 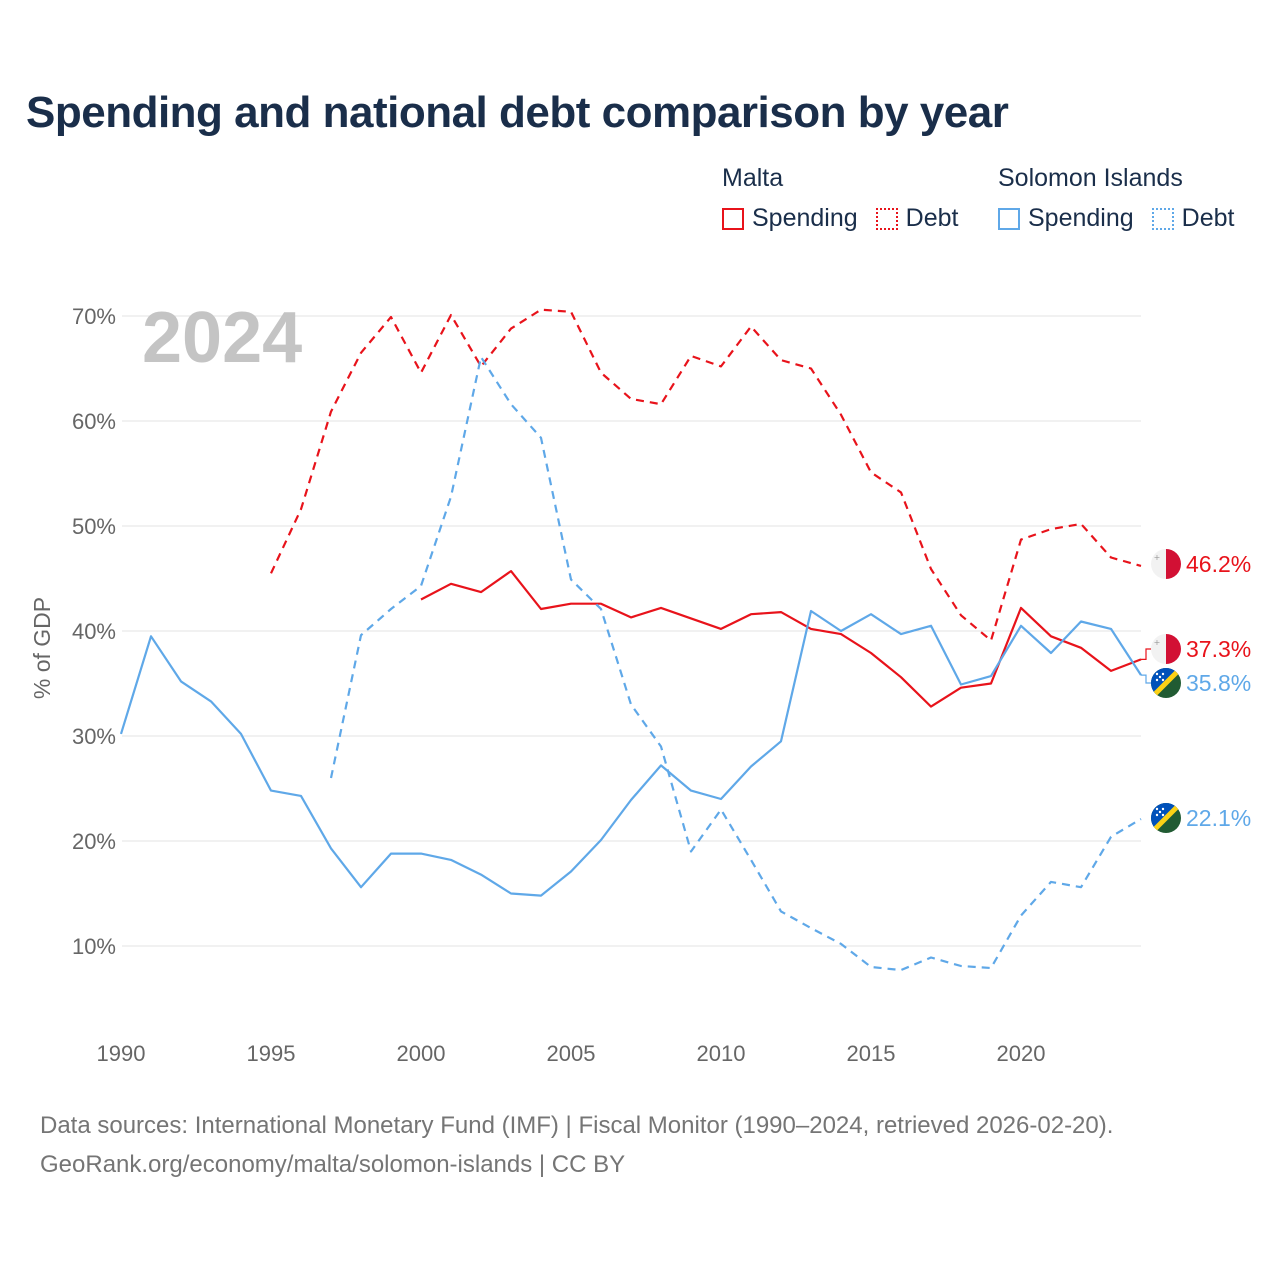 I want to click on end-label-layer: +46.2%+ 37.3%22.1%35.8%, so click(x=1196, y=691).